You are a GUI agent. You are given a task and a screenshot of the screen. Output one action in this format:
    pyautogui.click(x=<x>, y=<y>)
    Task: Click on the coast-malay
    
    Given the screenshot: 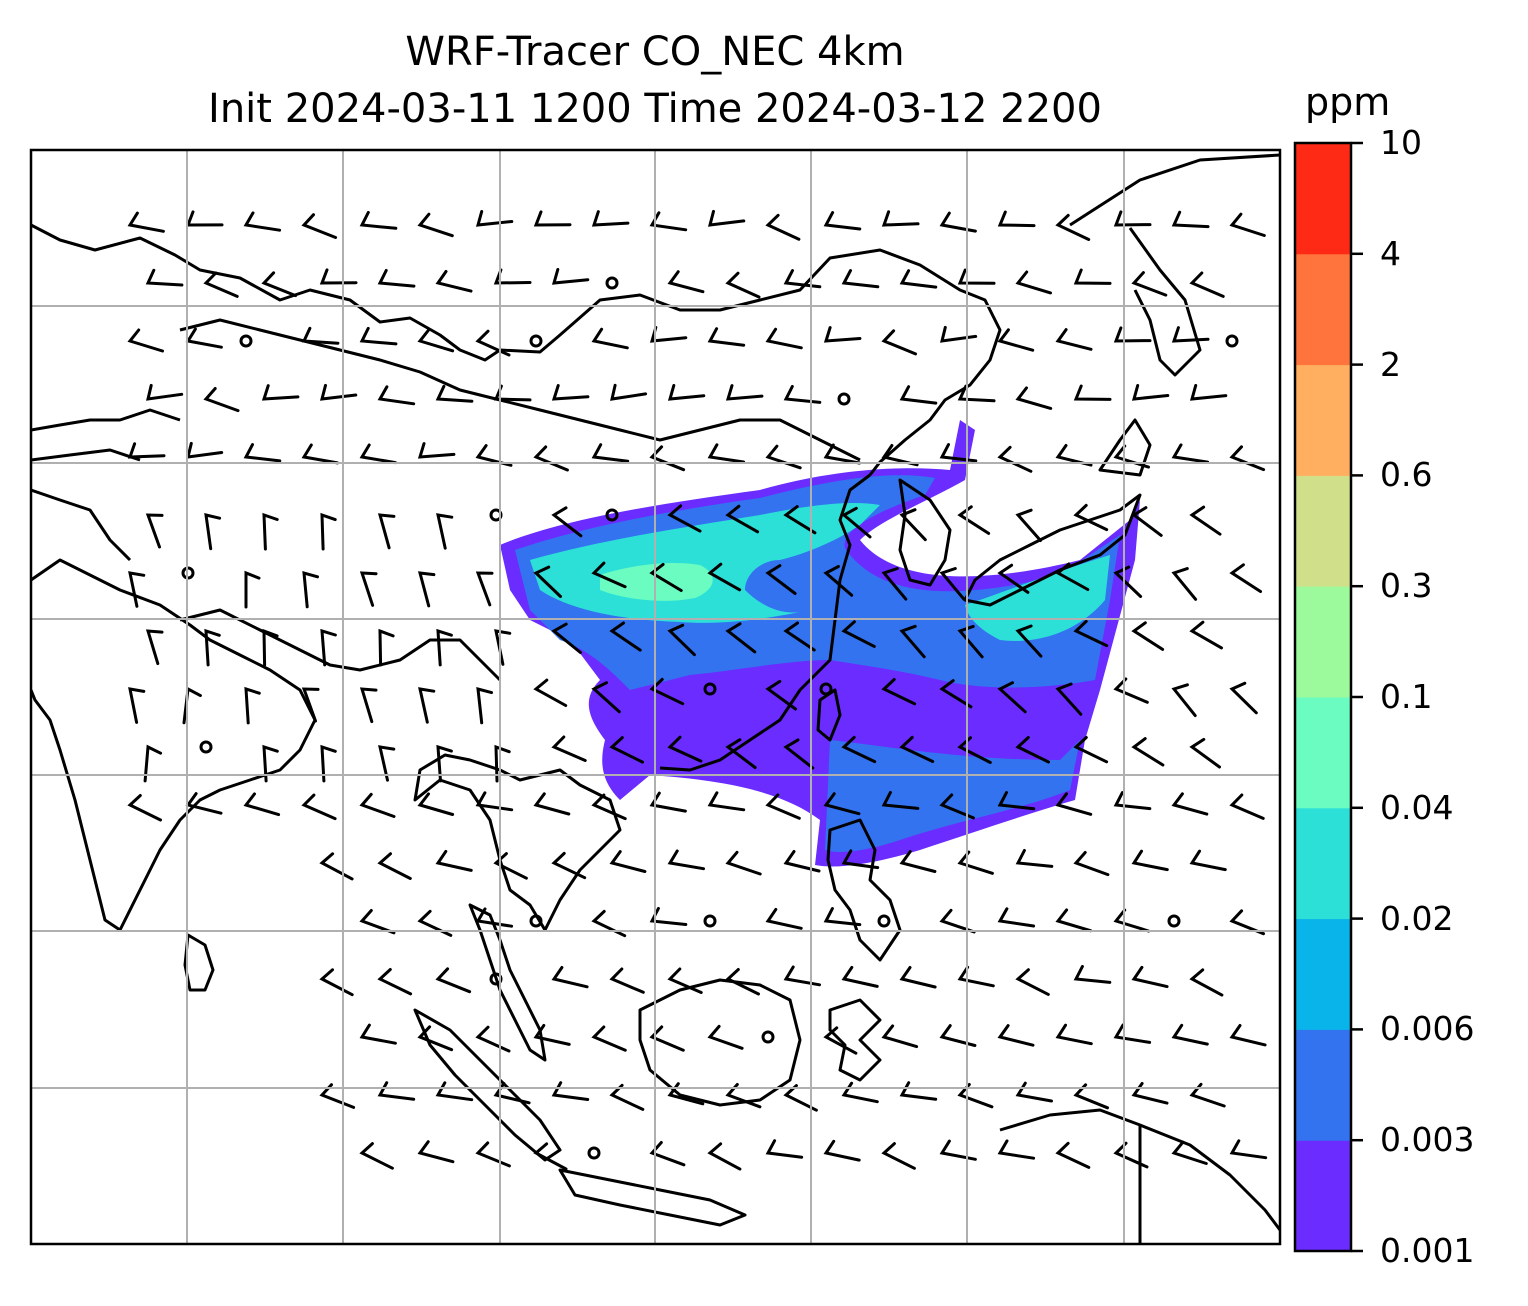 What is the action you would take?
    pyautogui.click(x=507, y=982)
    